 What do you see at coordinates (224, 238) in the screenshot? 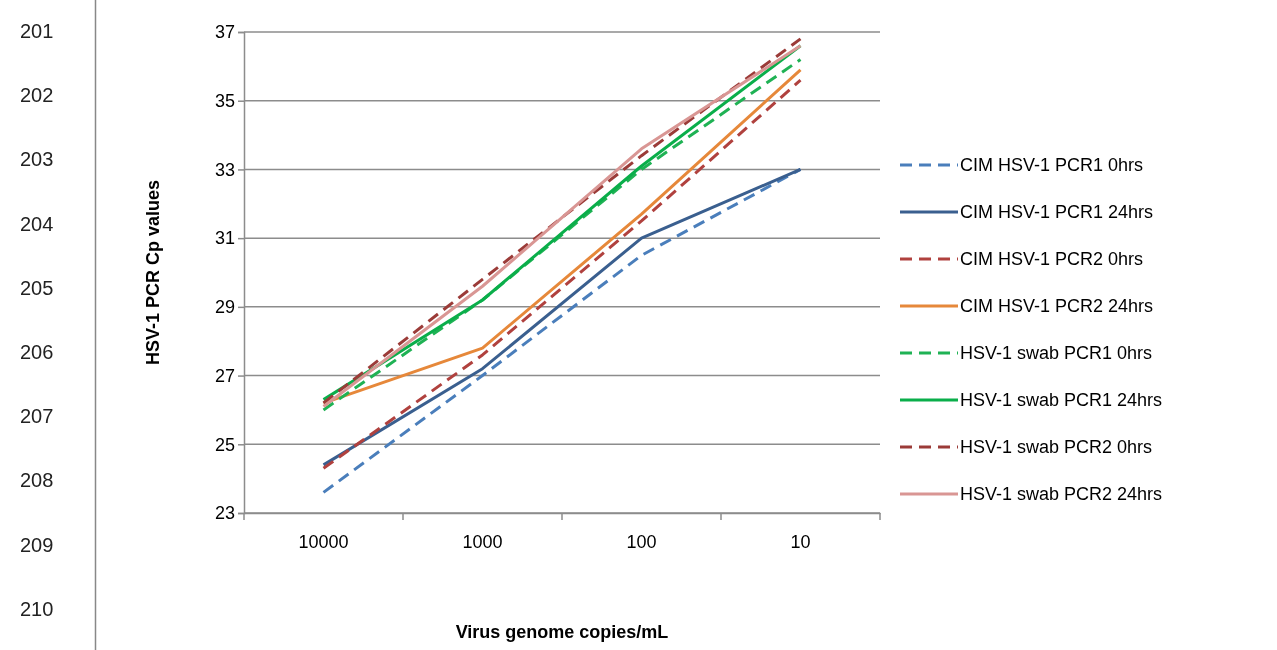
I see `y-tick-label: 31` at bounding box center [224, 238].